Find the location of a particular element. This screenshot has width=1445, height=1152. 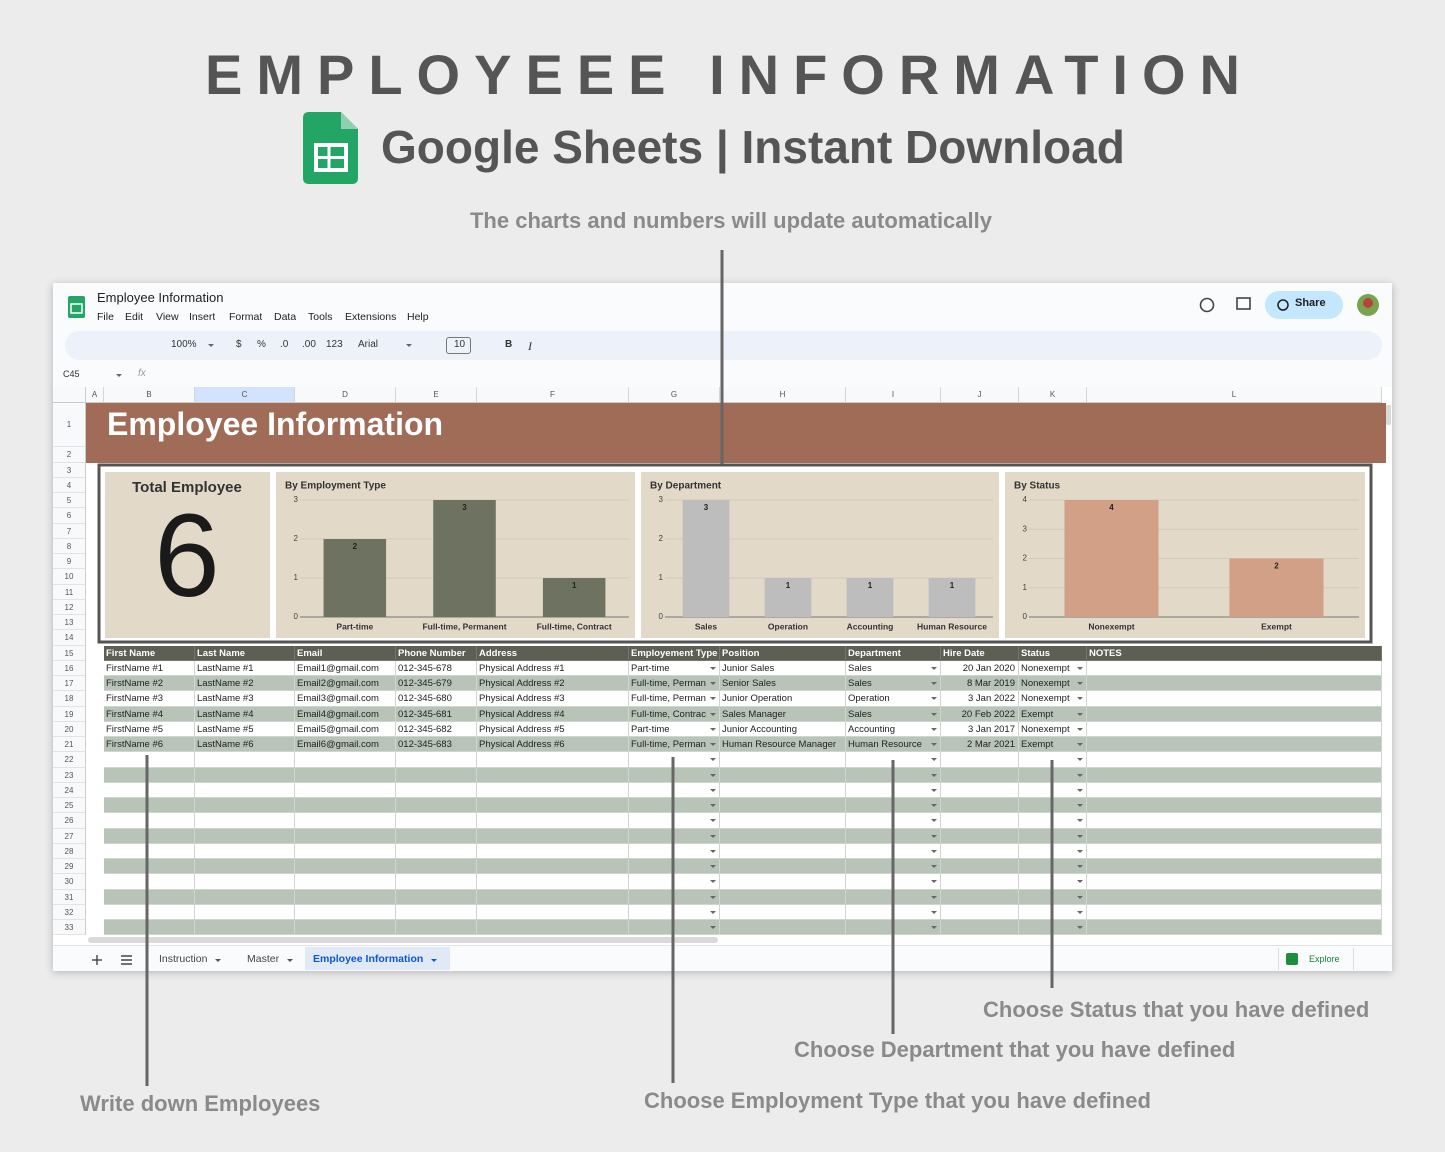

table-cell: FirstName #5 is located at coordinates (149, 729).